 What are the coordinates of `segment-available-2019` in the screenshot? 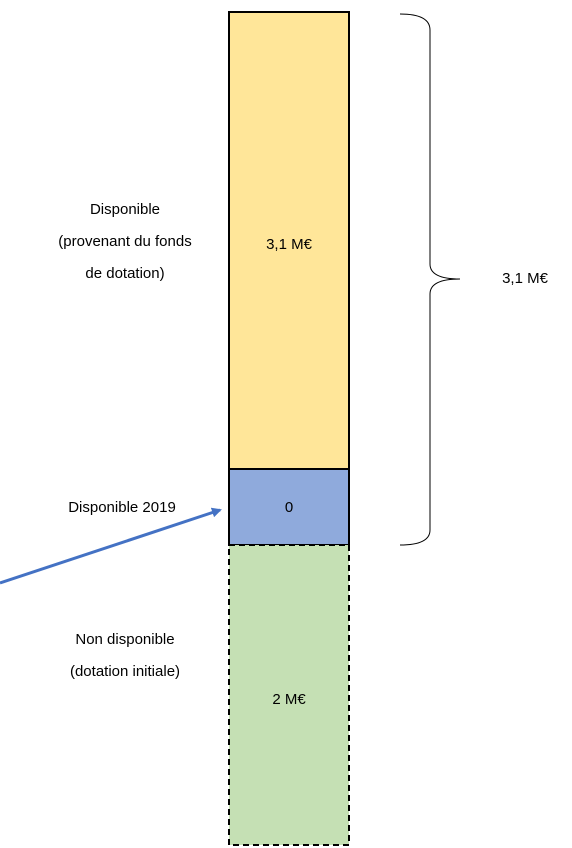 It's located at (289, 507).